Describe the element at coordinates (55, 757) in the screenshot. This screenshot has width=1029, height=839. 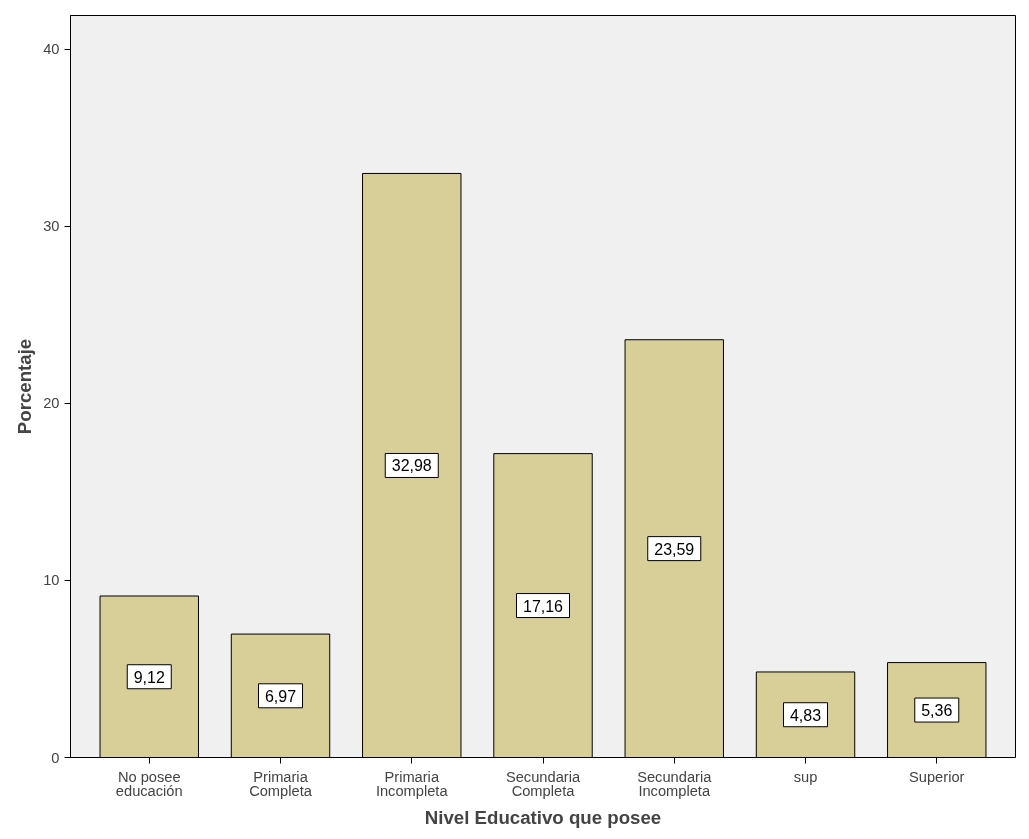
I see `y-tick-label: 0` at that location.